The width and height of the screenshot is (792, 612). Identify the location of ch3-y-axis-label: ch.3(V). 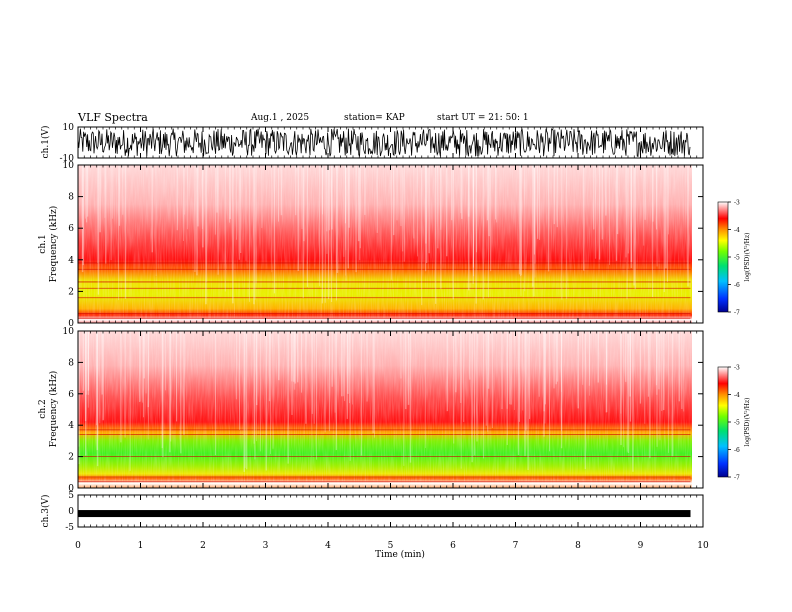
(45, 511).